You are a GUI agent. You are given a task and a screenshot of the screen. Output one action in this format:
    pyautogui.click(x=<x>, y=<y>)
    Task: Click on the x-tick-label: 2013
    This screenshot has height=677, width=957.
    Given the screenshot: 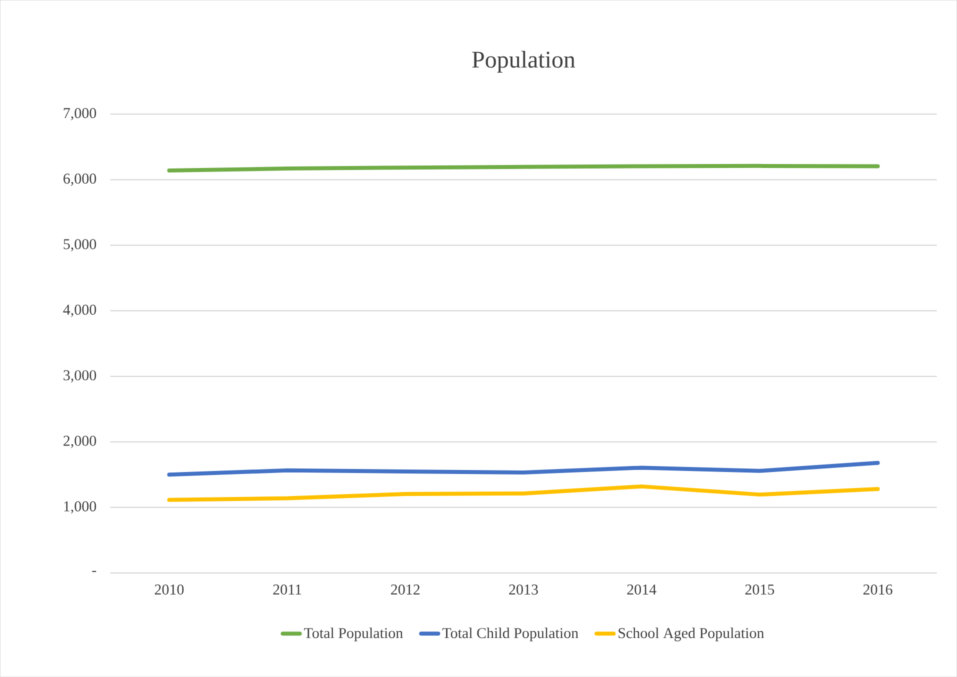 What is the action you would take?
    pyautogui.click(x=523, y=589)
    